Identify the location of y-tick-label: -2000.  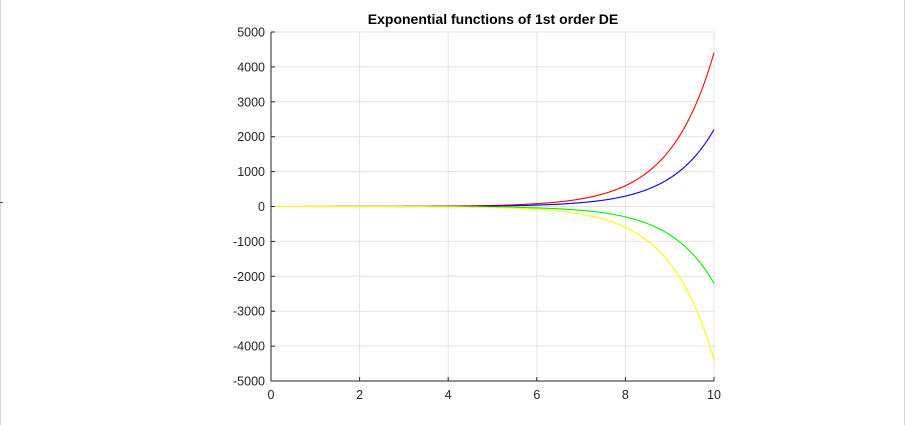
(249, 277).